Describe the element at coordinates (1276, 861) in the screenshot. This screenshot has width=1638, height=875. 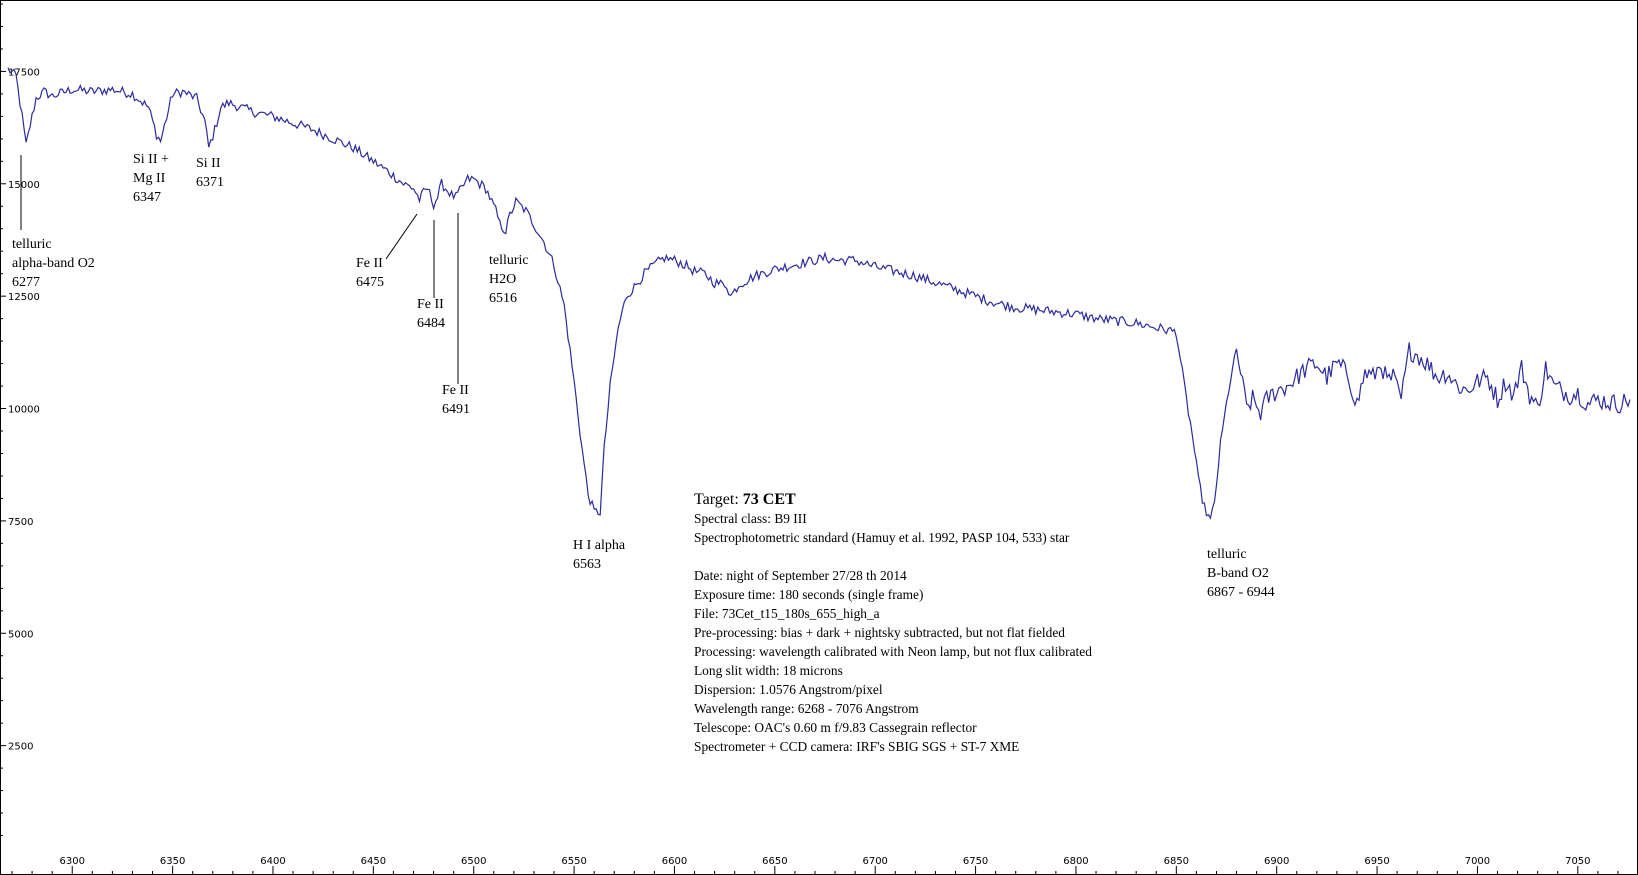
I see `x-tick-label: 6900` at that location.